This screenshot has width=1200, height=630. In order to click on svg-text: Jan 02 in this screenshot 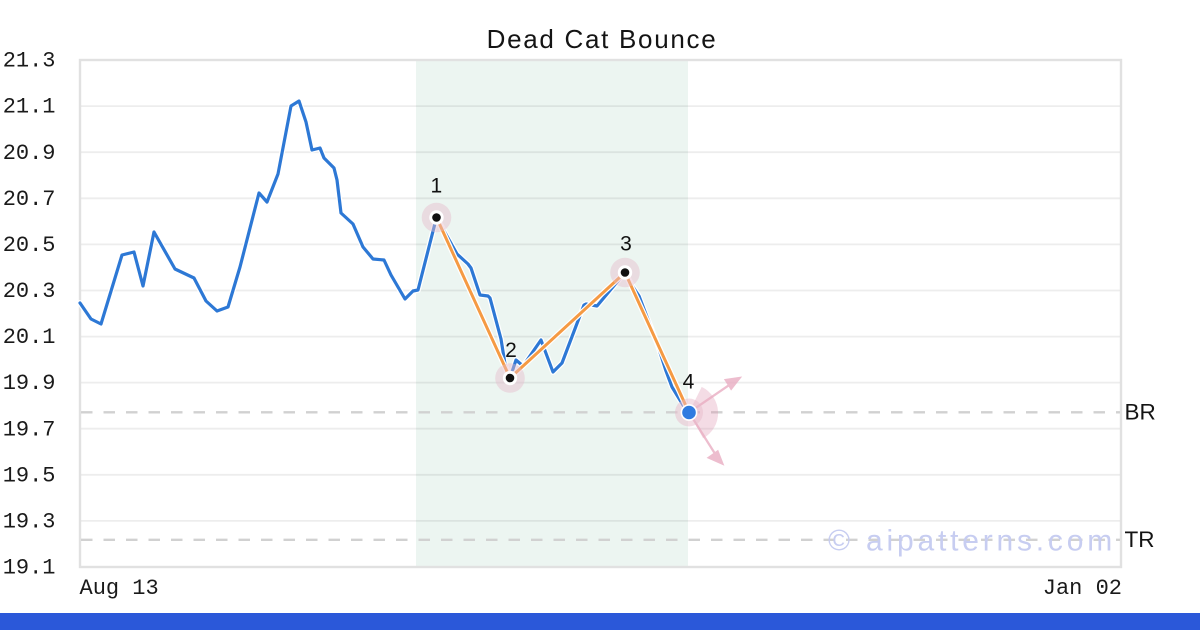, I will do `click(1082, 588)`.